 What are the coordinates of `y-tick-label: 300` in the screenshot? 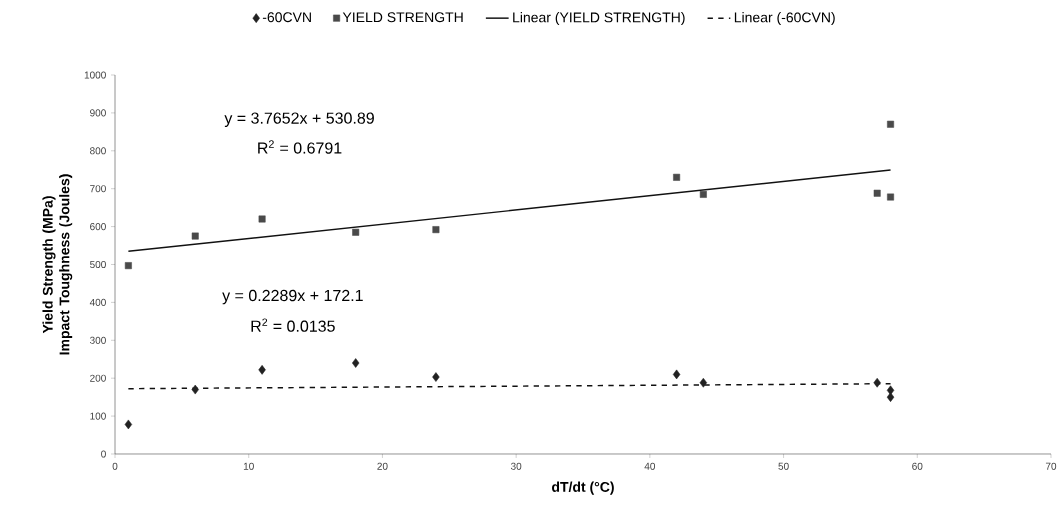 It's located at (97, 340).